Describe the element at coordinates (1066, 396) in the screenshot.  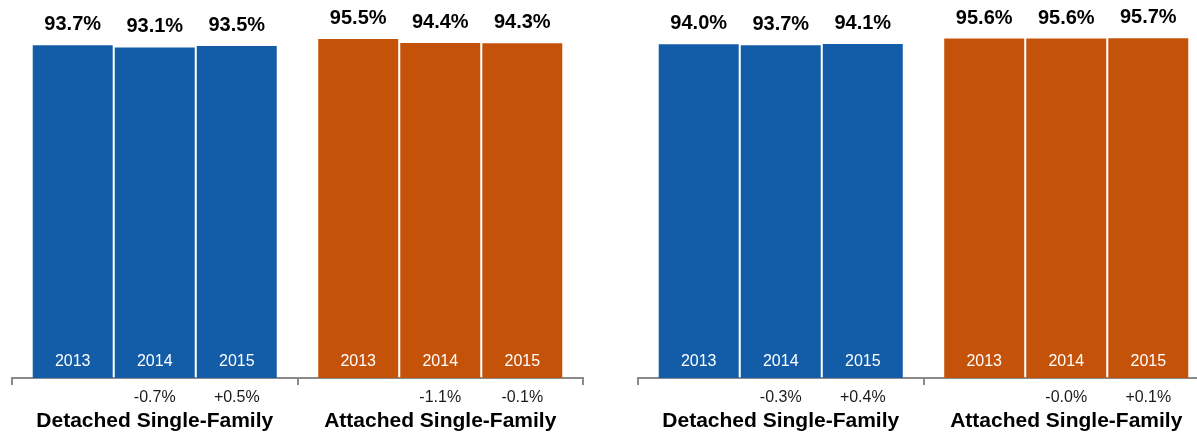
I see `text: -0.0%` at that location.